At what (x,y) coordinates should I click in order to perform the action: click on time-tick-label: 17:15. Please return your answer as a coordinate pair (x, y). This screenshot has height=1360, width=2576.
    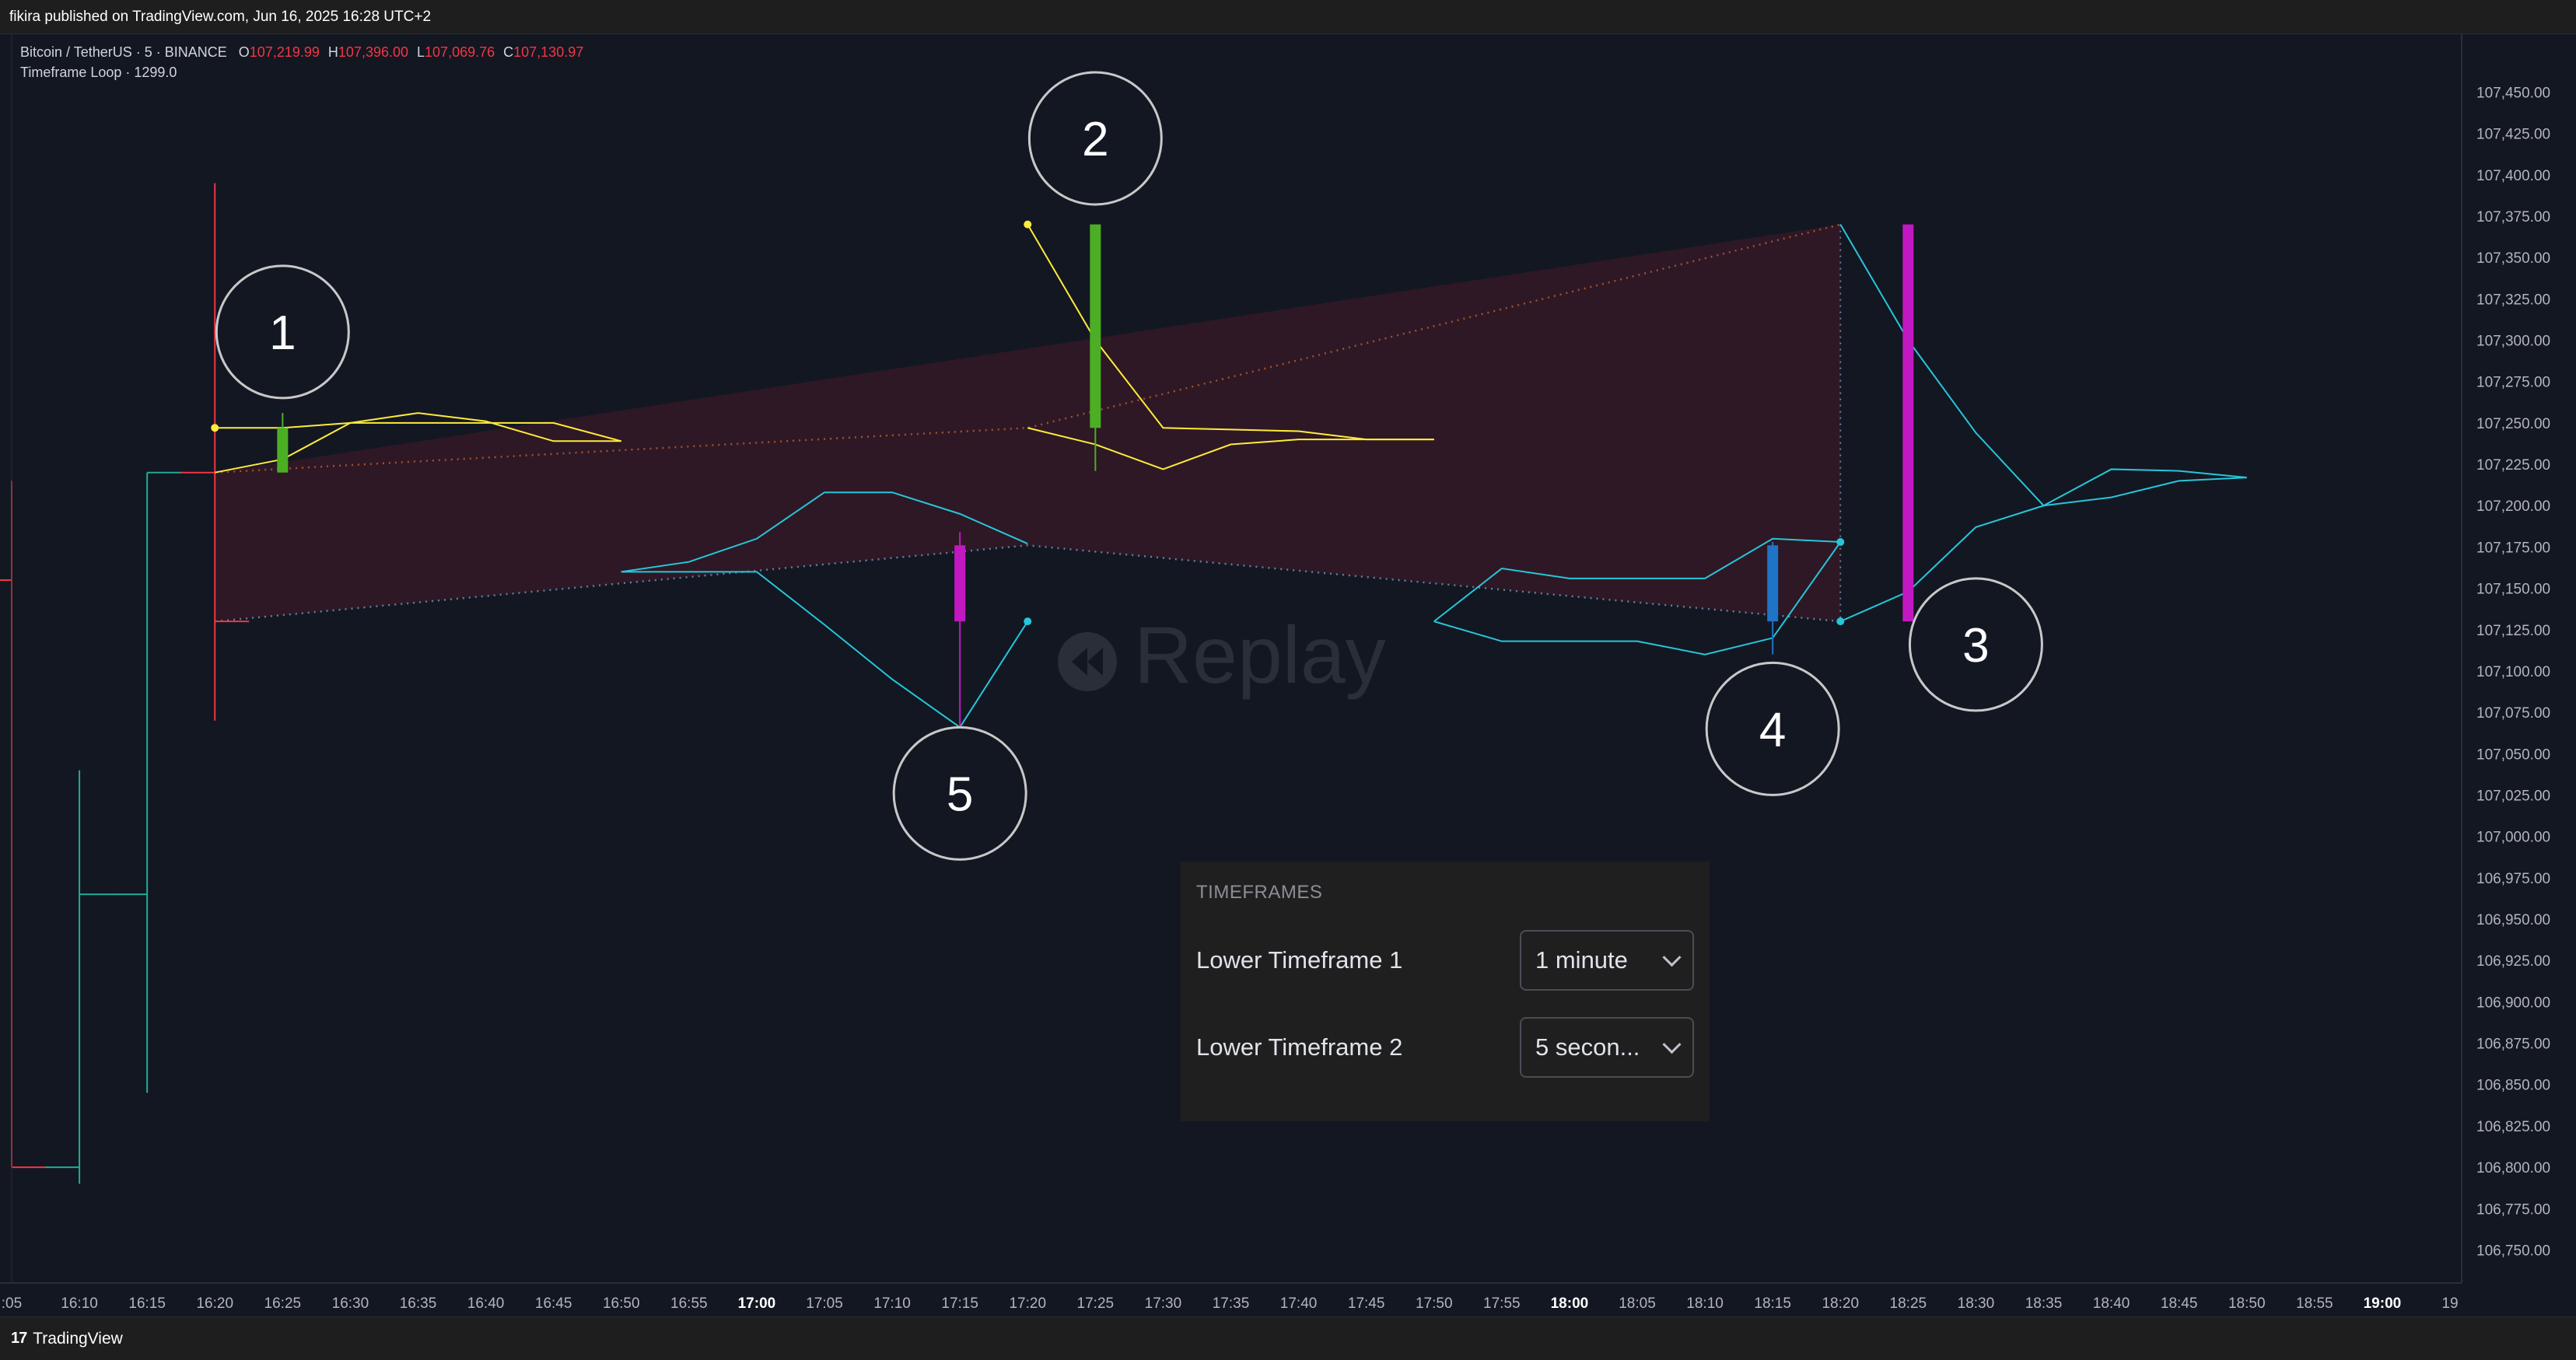
    Looking at the image, I should click on (960, 1303).